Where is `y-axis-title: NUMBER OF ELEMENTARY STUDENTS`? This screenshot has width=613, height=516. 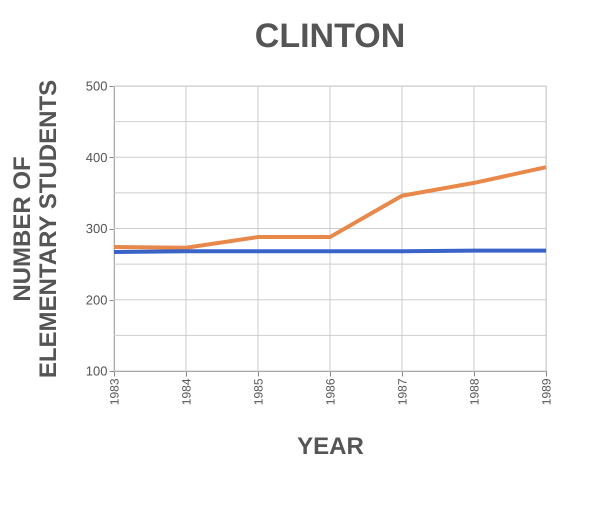
y-axis-title: NUMBER OF ELEMENTARY STUDENTS is located at coordinates (35, 229).